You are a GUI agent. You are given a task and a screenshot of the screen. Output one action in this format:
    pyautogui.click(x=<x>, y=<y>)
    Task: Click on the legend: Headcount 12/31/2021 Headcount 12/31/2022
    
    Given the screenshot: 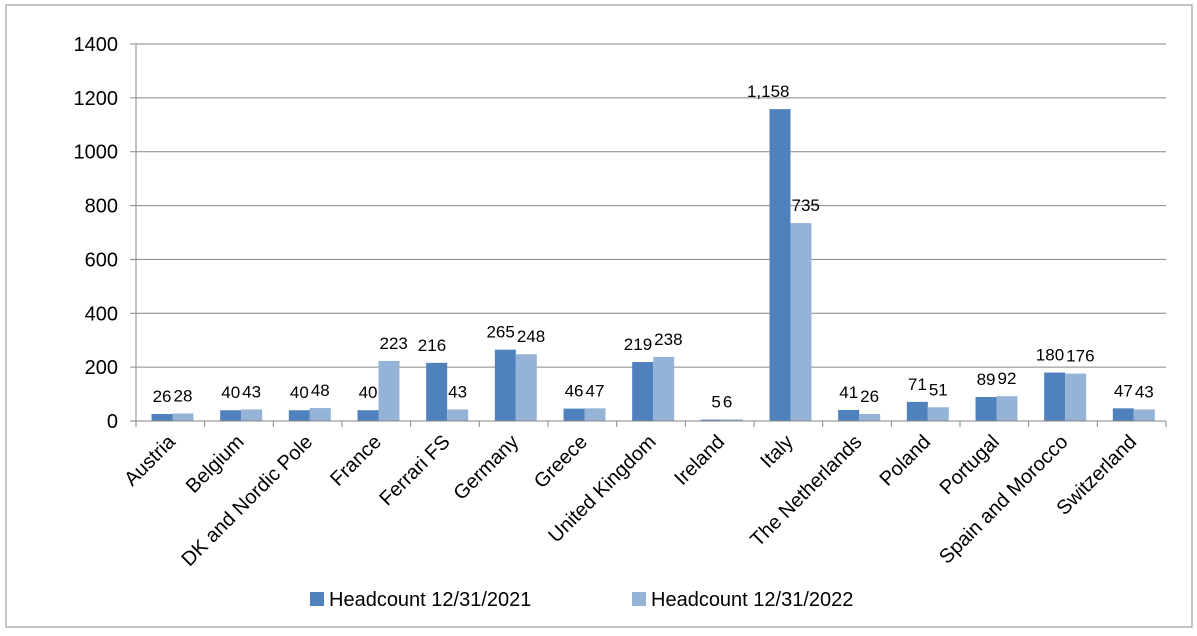 What is the action you would take?
    pyautogui.click(x=581, y=600)
    